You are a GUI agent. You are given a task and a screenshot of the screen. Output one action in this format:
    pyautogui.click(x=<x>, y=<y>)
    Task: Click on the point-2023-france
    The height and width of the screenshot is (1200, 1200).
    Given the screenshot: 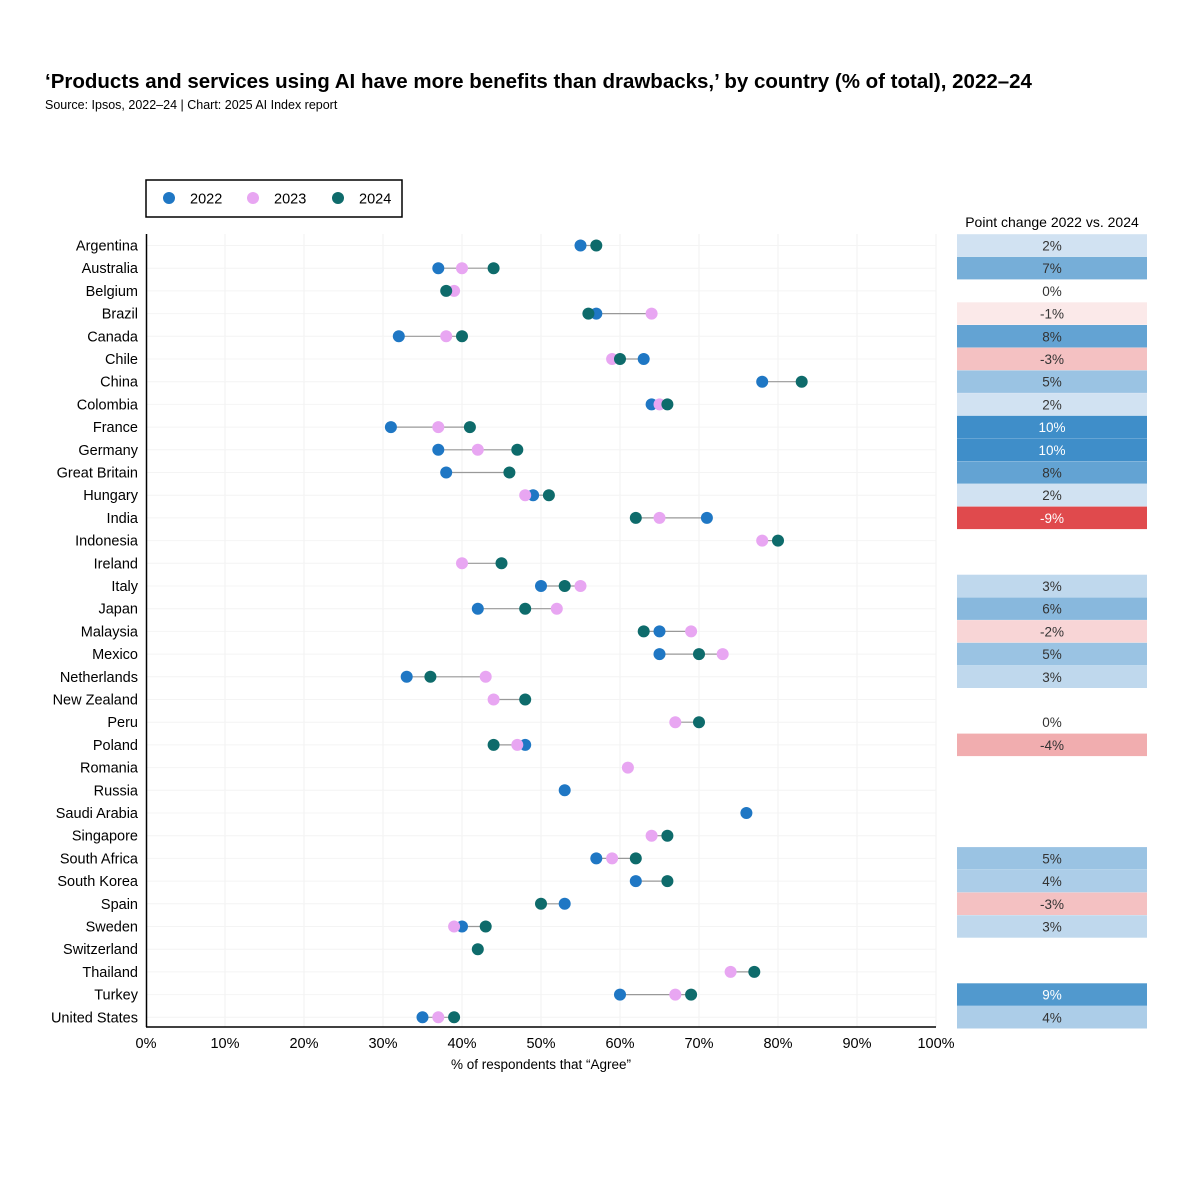 What is the action you would take?
    pyautogui.click(x=438, y=427)
    